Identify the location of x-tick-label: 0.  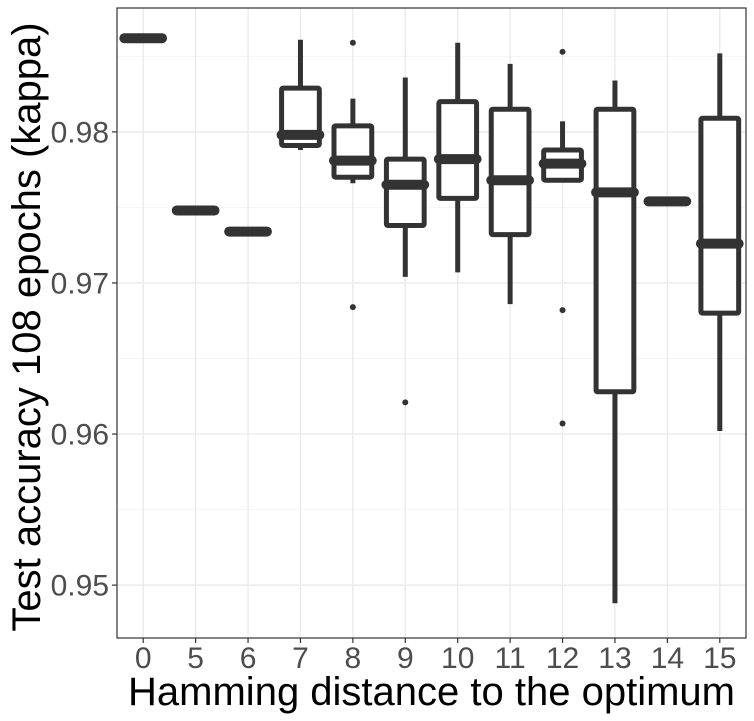
(143, 658).